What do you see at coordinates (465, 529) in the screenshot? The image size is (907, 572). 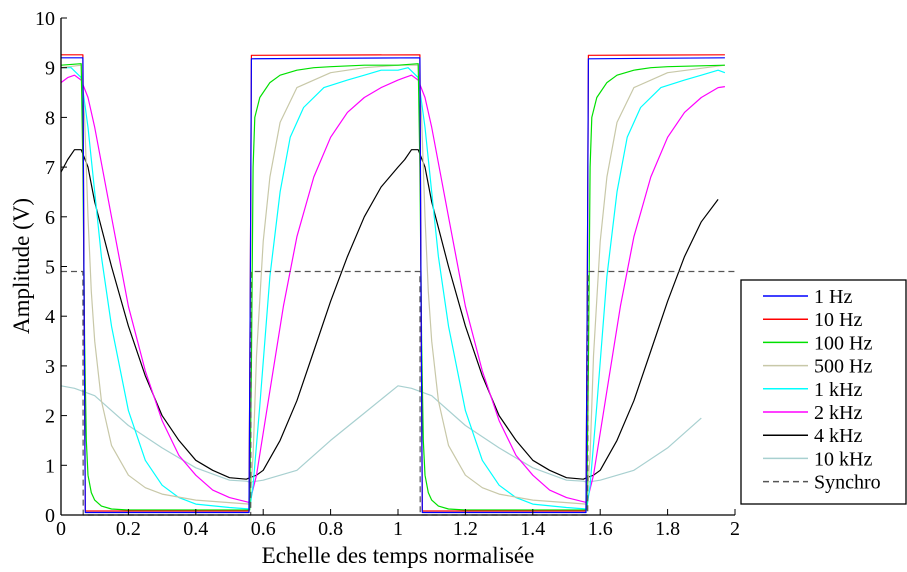 I see `x-tick-label: 1.2` at bounding box center [465, 529].